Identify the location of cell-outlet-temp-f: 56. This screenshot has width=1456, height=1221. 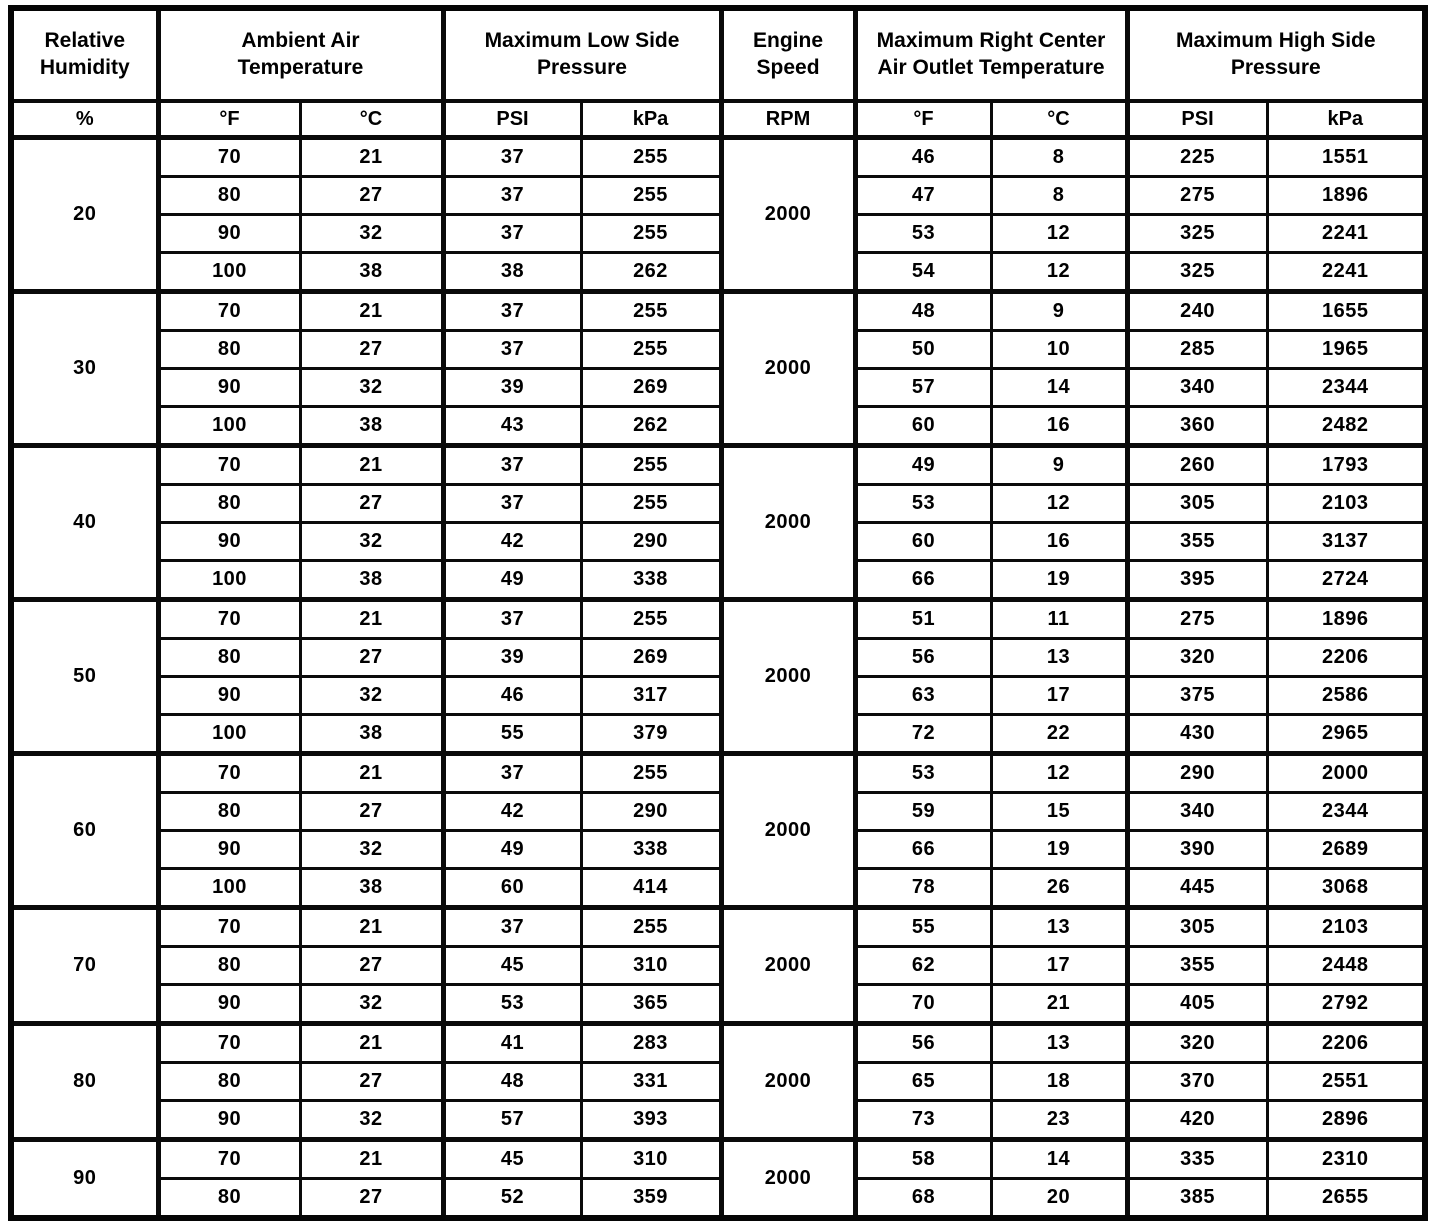
(922, 657).